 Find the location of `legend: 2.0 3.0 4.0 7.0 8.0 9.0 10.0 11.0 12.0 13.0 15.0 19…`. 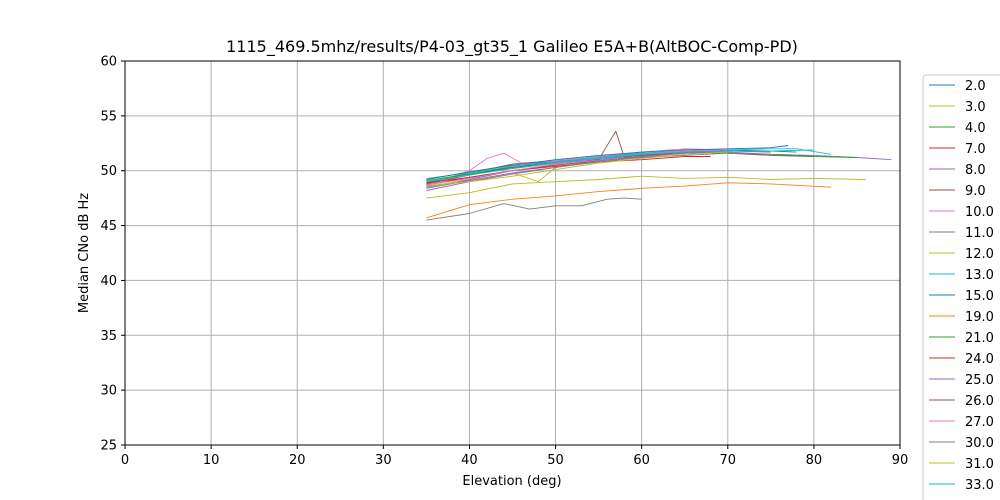

legend: 2.0 3.0 4.0 7.0 8.0 9.0 10.0 11.0 12.0 13.0 15.0 19… is located at coordinates (961, 287).